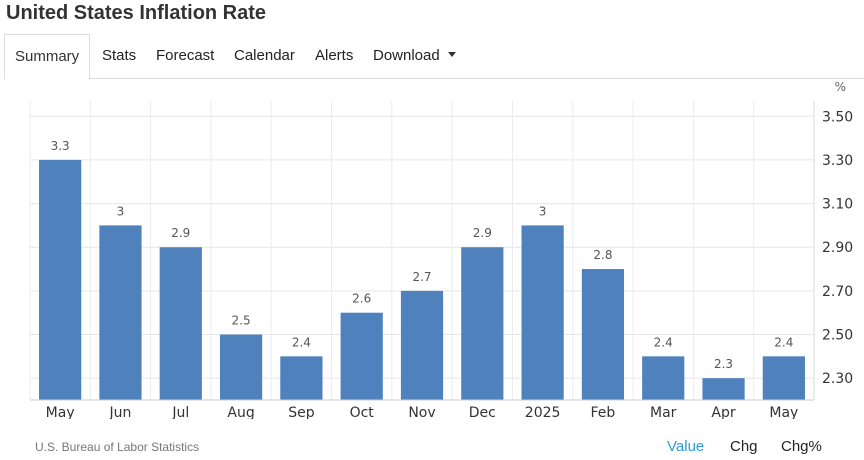  Describe the element at coordinates (120, 412) in the screenshot. I see `x-tick-label: Jun` at that location.